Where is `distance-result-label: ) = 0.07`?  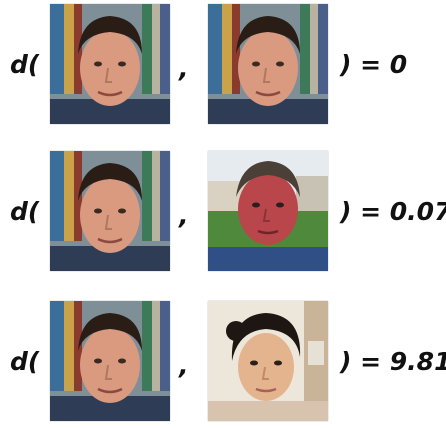
distance-result-label: ) = 0.07 is located at coordinates (393, 212).